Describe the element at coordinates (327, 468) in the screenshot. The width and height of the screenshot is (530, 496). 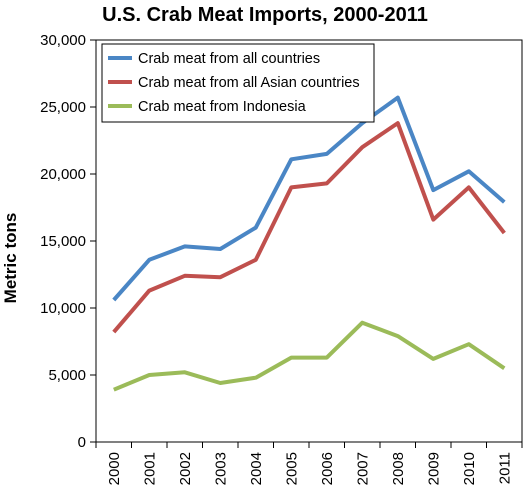
I see `x-tick-label: 2006` at that location.